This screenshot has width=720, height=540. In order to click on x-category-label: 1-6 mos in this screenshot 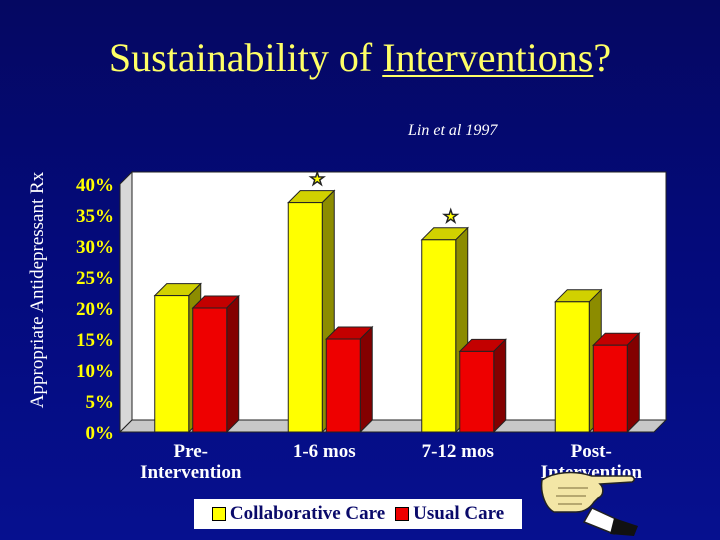, I will do `click(324, 451)`.